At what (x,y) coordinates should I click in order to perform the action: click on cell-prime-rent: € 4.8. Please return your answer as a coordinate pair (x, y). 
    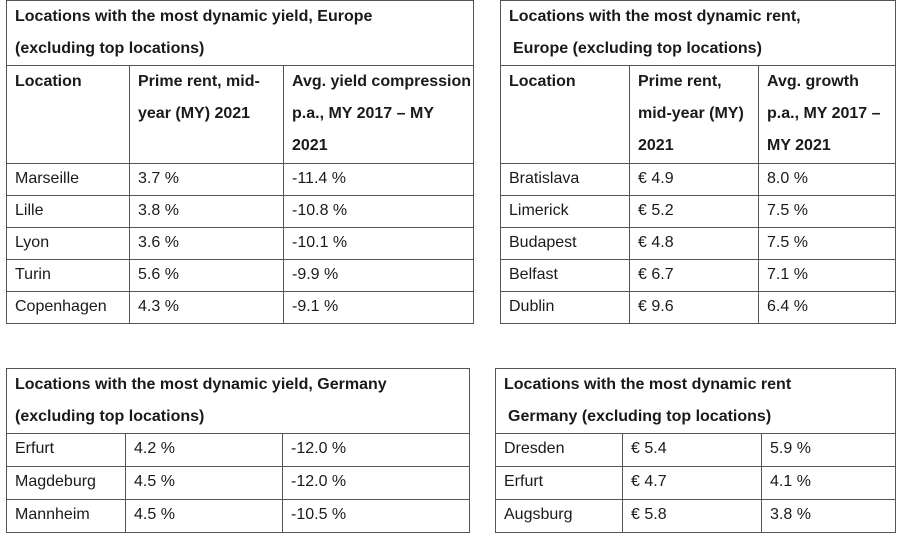
    Looking at the image, I should click on (694, 243).